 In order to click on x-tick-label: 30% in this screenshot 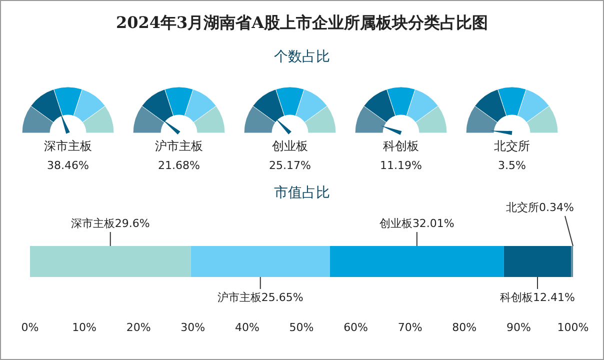, I will do `click(193, 327)`.